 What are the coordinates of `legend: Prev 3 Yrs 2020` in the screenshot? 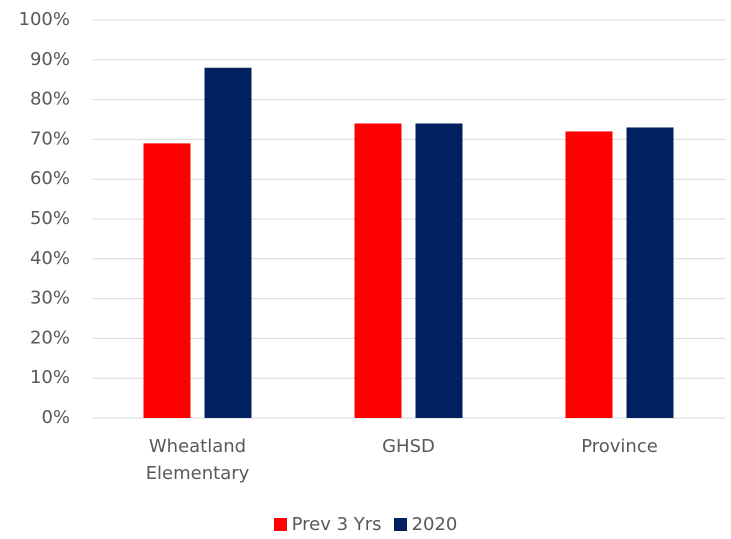 It's located at (365, 525).